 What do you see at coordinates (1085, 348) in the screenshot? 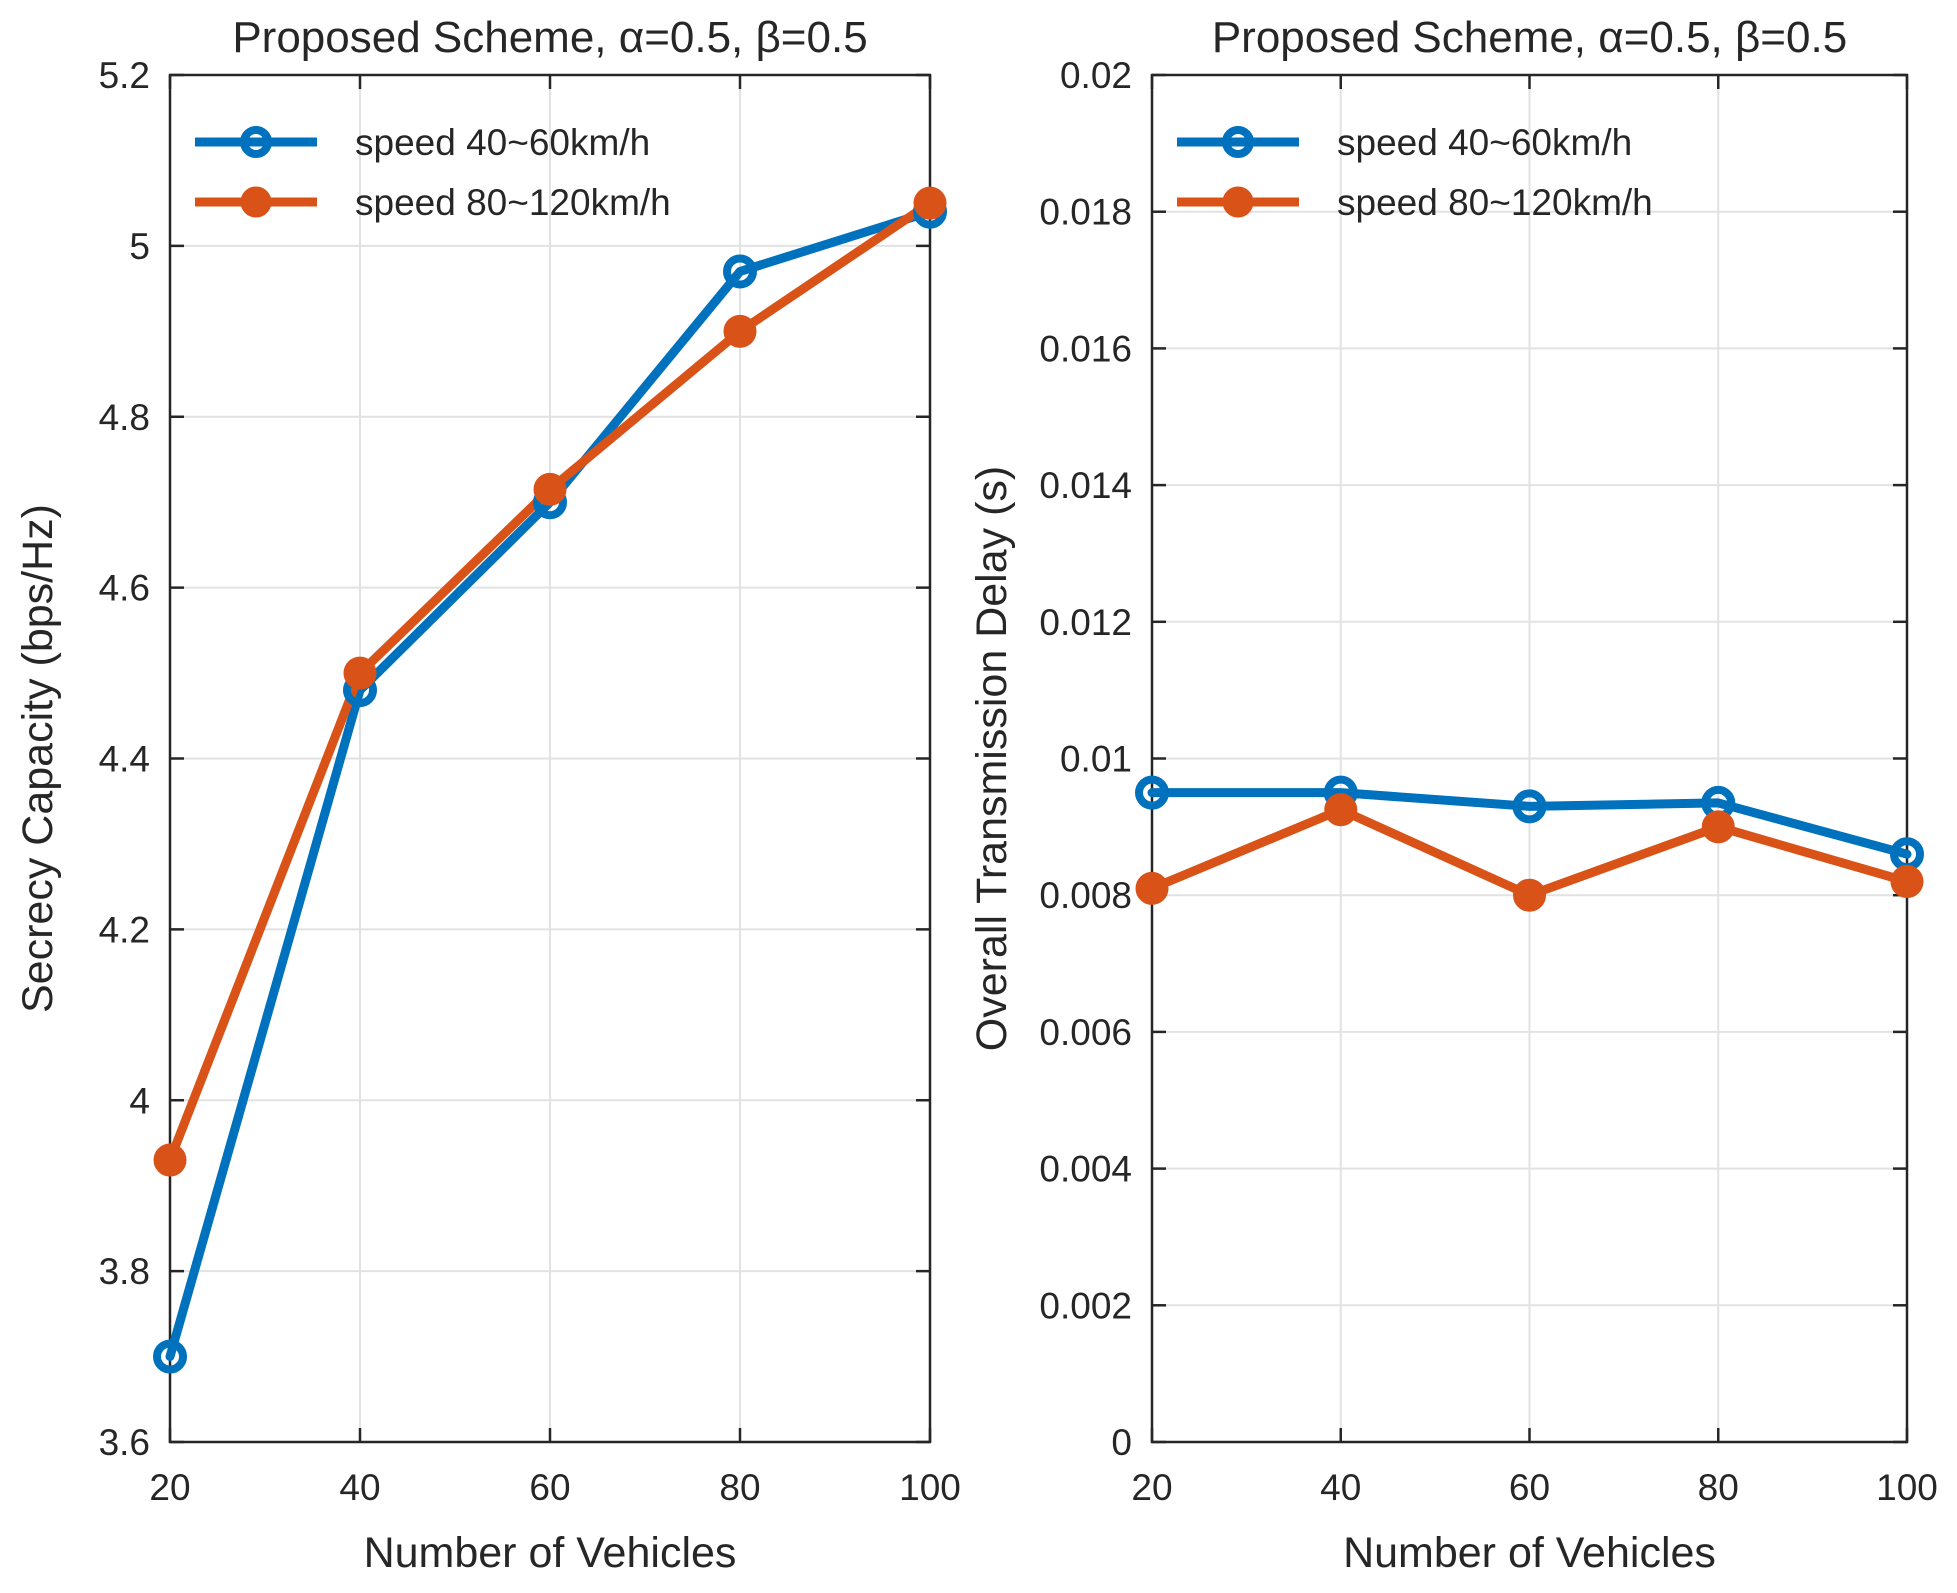
I see `y-tick-label: 0.016` at bounding box center [1085, 348].